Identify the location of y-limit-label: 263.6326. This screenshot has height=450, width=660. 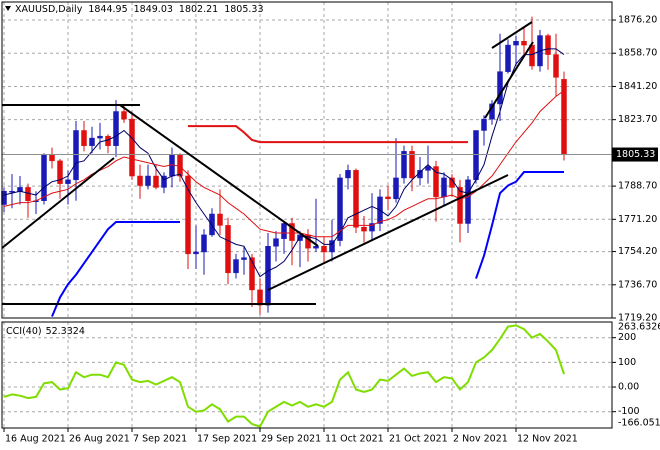
(639, 327).